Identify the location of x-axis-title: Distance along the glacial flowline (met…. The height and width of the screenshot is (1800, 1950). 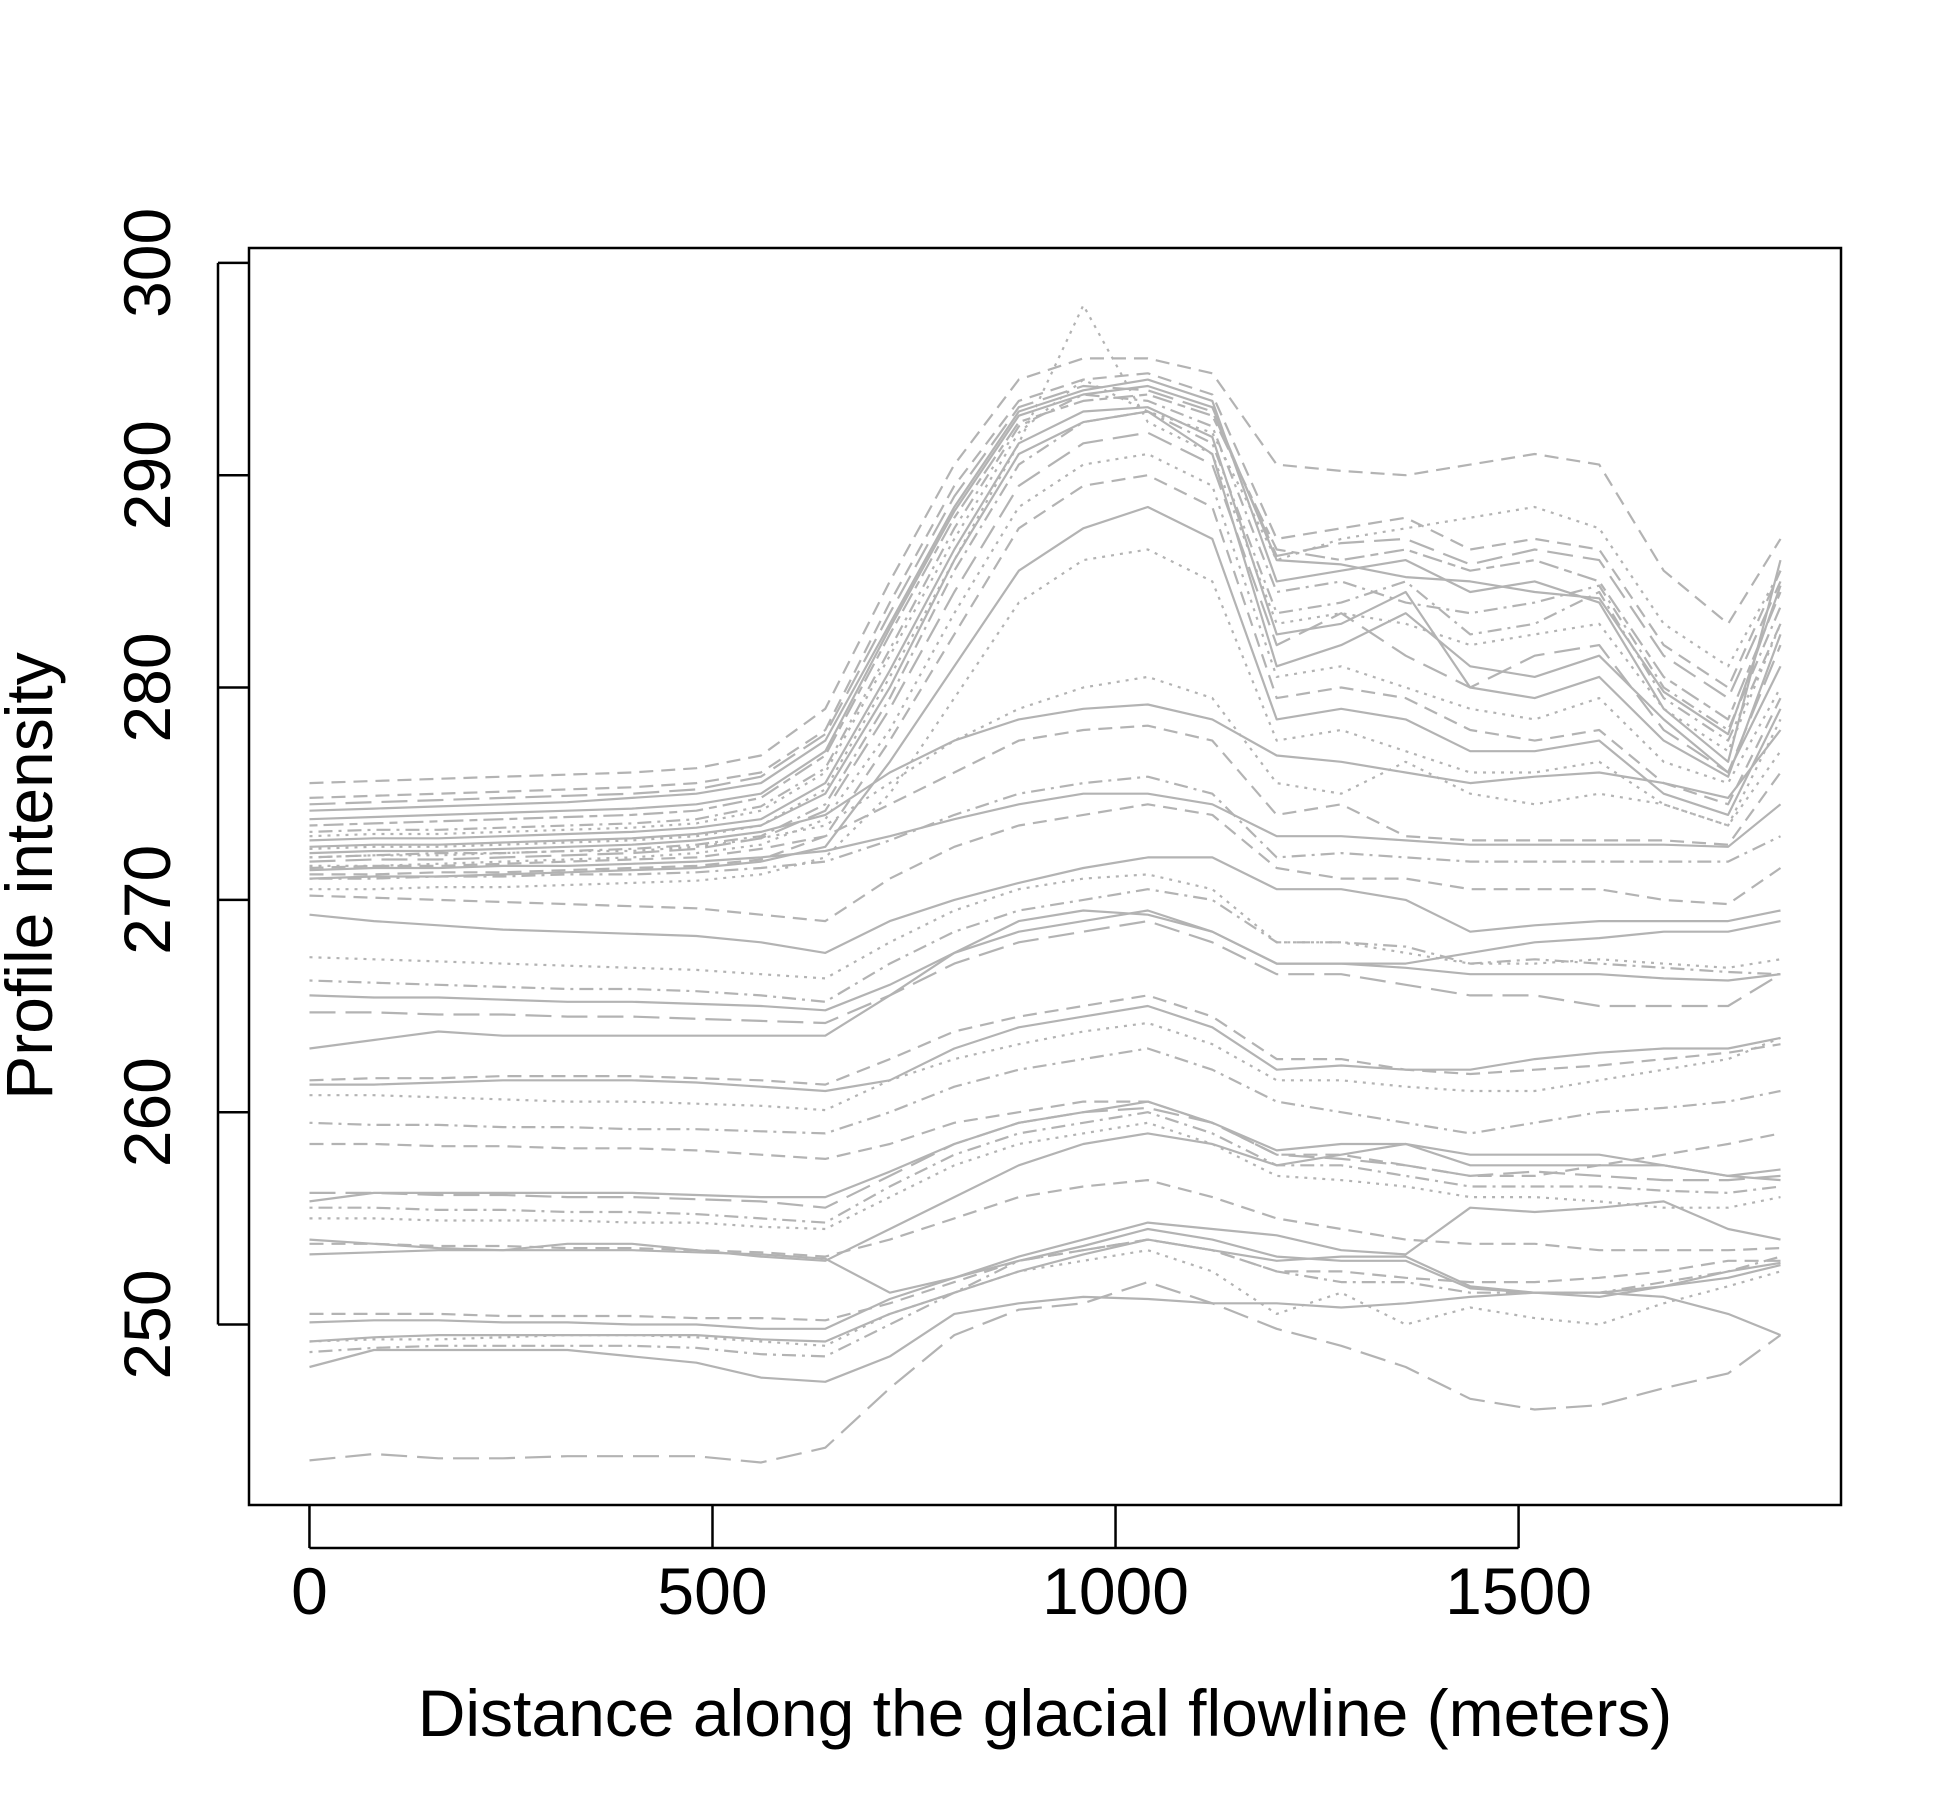
(1045, 1713).